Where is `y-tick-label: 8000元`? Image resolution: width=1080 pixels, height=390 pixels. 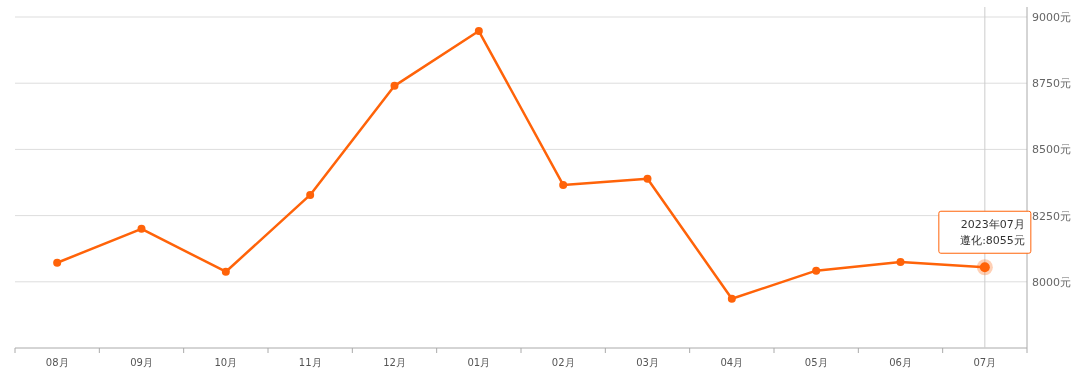 y-tick-label: 8000元 is located at coordinates (1051, 282).